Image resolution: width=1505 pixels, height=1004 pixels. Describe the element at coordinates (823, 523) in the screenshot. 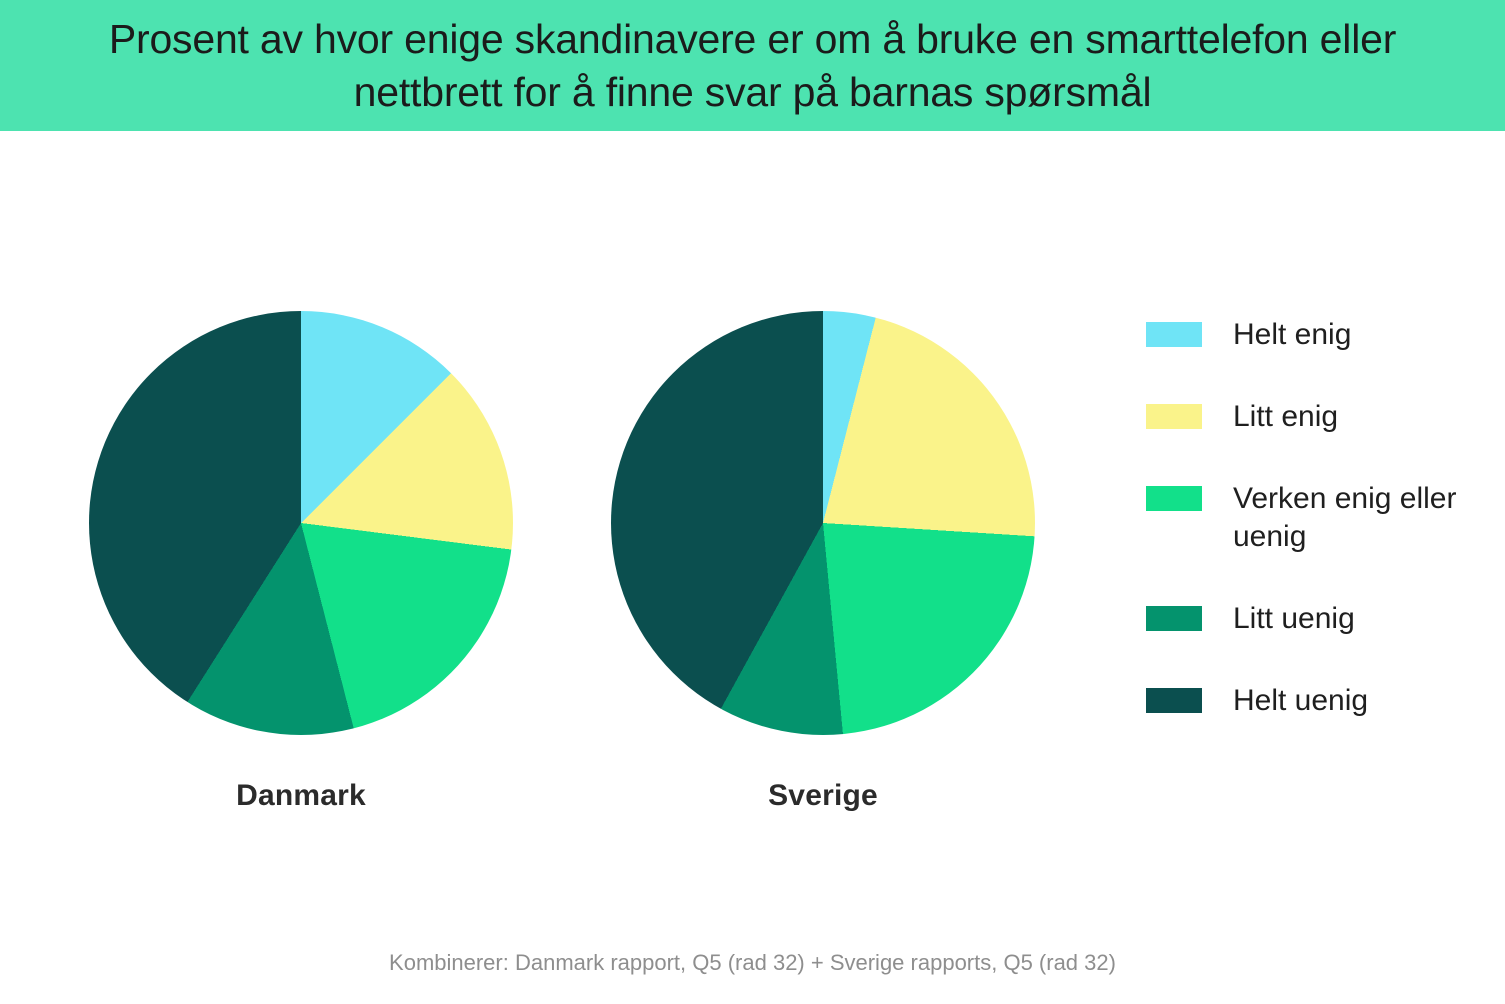

I see `pie-slices-sverige` at that location.